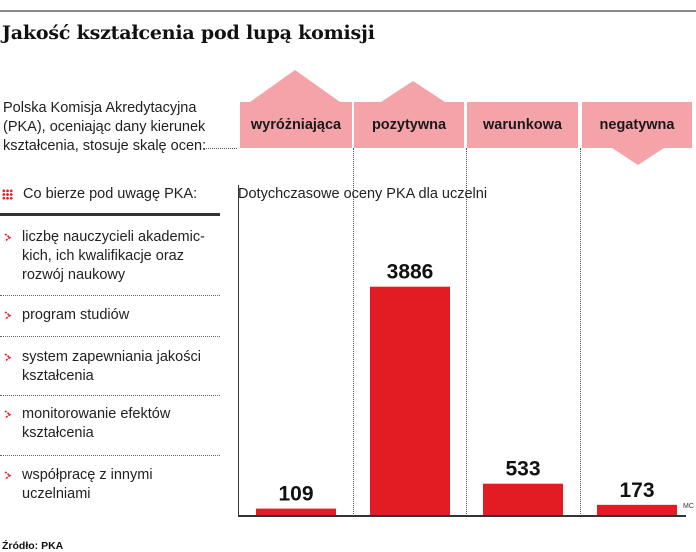  Describe the element at coordinates (688, 506) in the screenshot. I see `author-credit: MC` at that location.